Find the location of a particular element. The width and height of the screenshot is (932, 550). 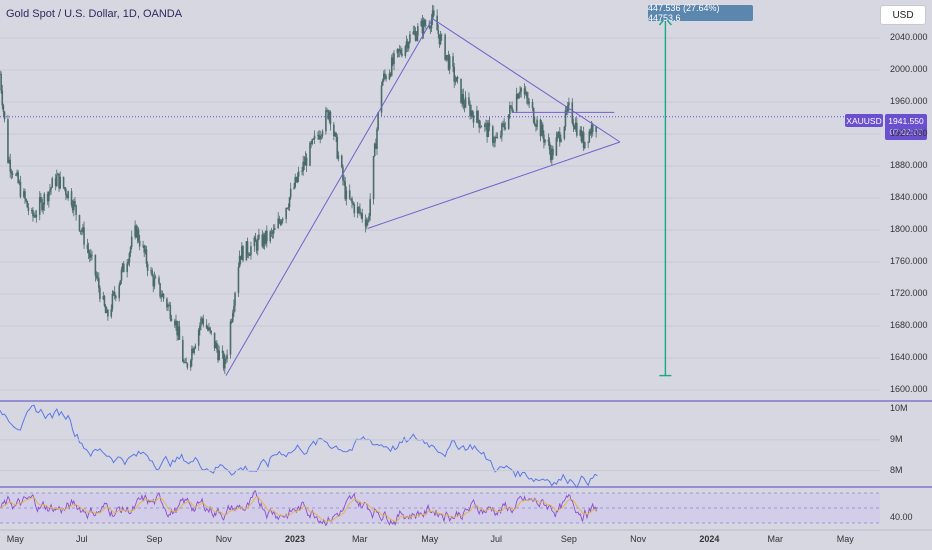

price-tick-label: 1960.000 is located at coordinates (909, 101).